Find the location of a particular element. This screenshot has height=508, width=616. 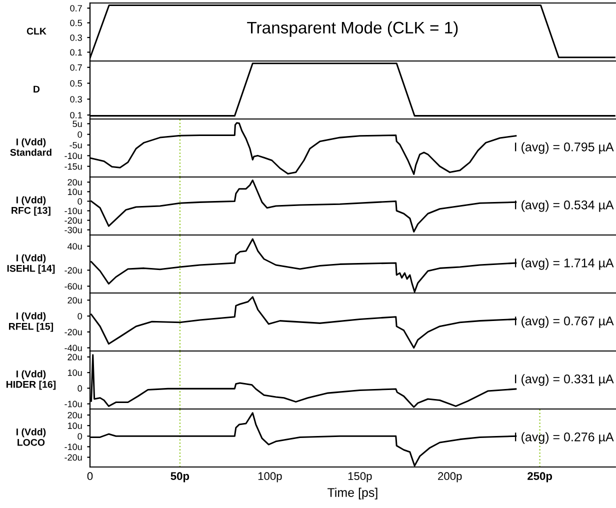

y-tick-label: -40u is located at coordinates (73, 348).